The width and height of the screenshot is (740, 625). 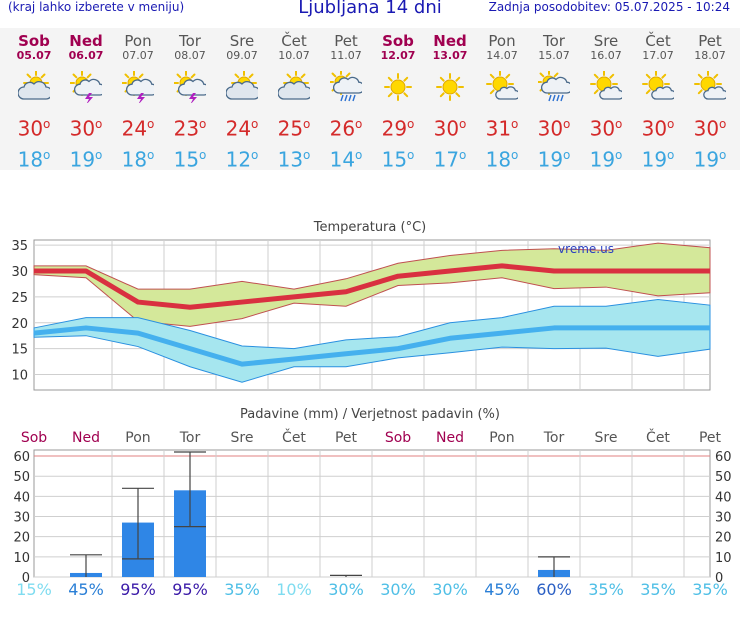 What do you see at coordinates (450, 438) in the screenshot?
I see `precipitation-day-label: Ned` at bounding box center [450, 438].